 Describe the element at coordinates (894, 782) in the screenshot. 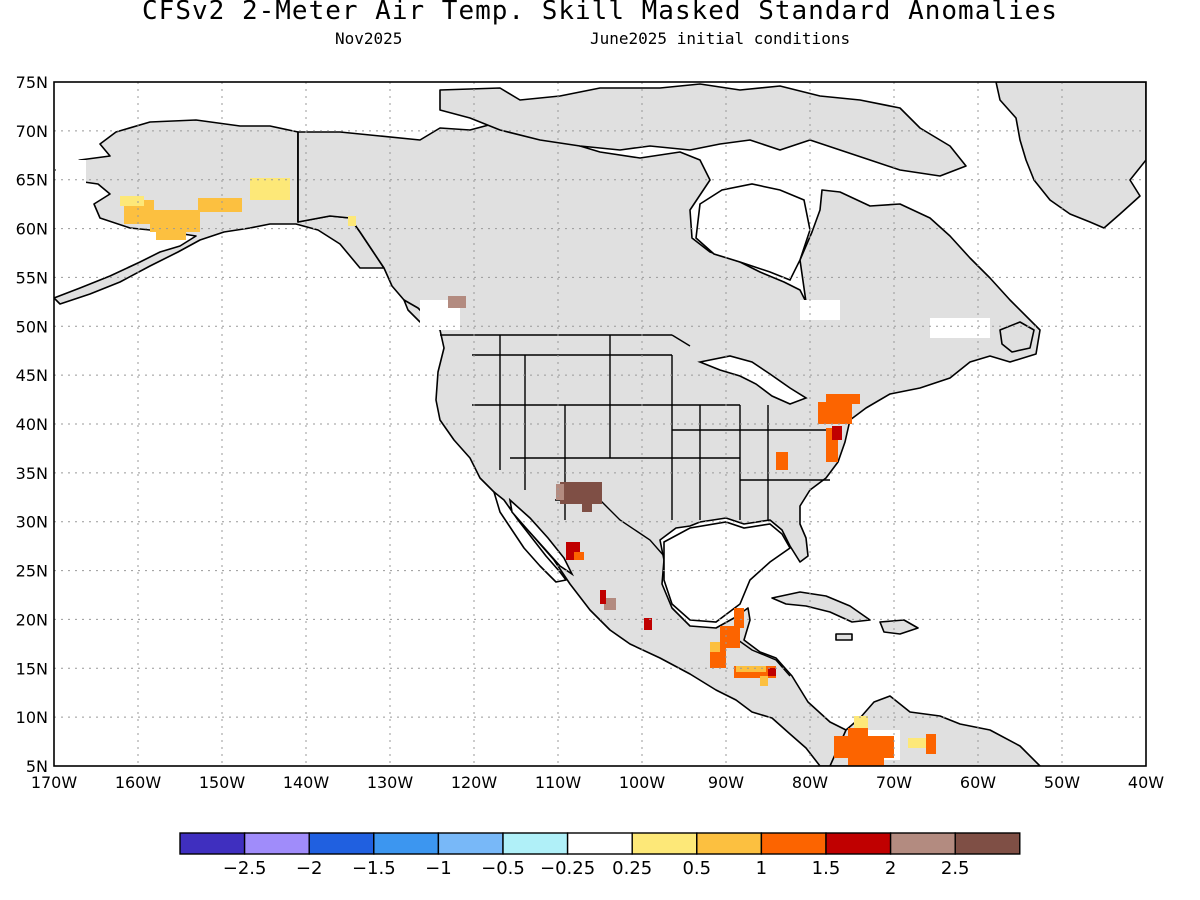

I see `lon-label: 70W` at that location.